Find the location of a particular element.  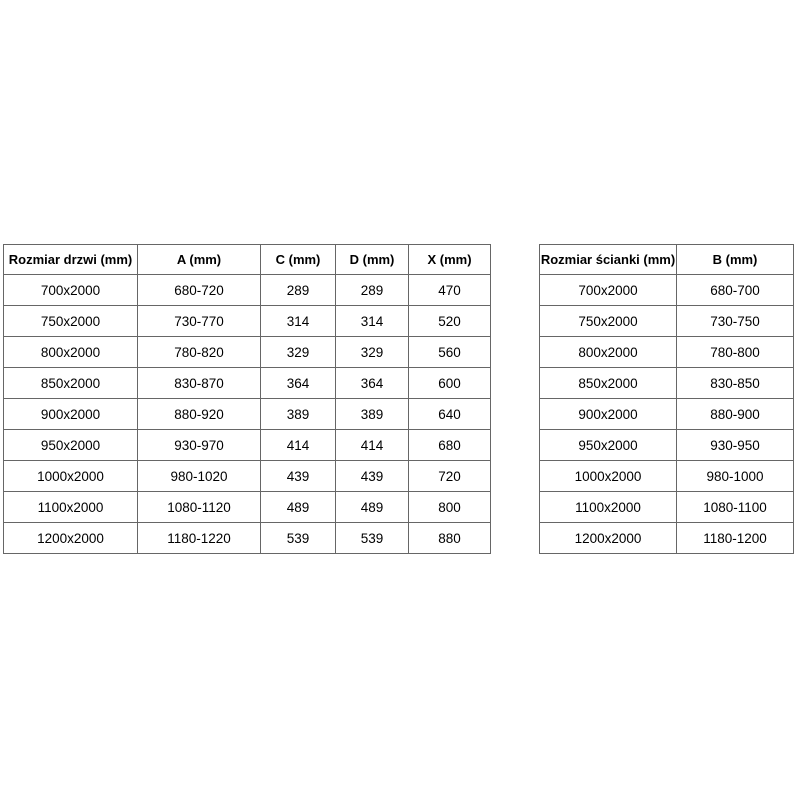

table-row: 1100x2000 1080-1120 489 489 800 is located at coordinates (247, 507).